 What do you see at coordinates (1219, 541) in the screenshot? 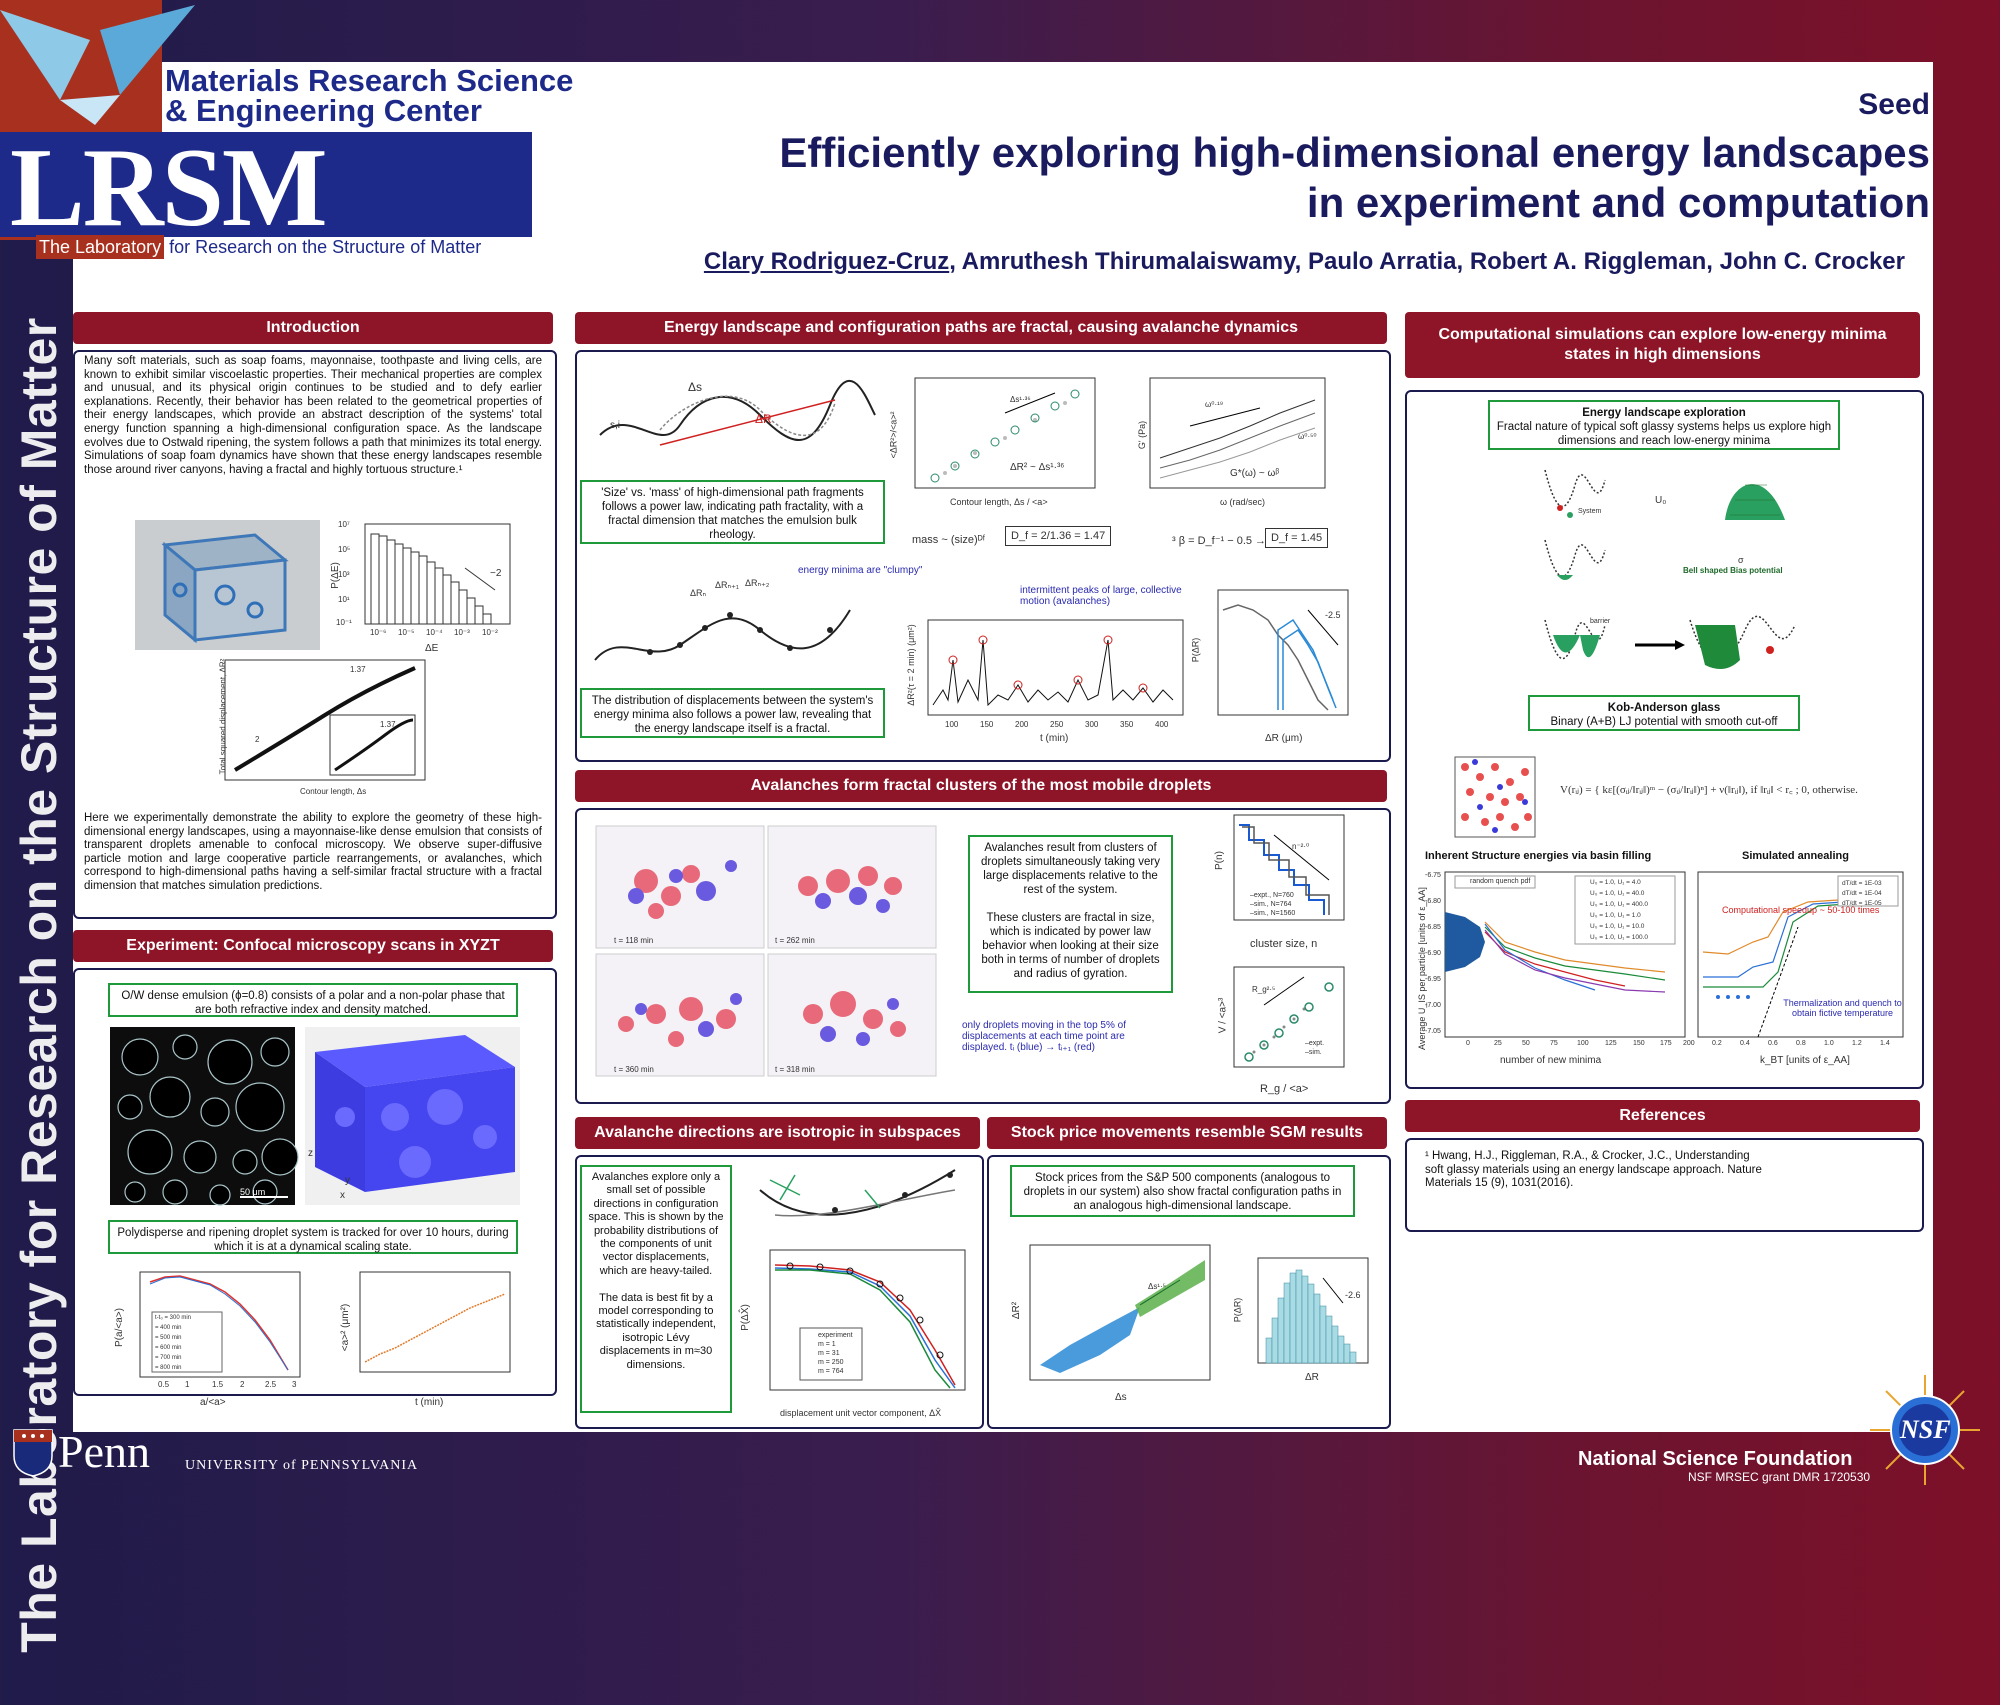
I see `beta-relation: ³ β = D_f⁻¹ − 0.5 →` at bounding box center [1219, 541].